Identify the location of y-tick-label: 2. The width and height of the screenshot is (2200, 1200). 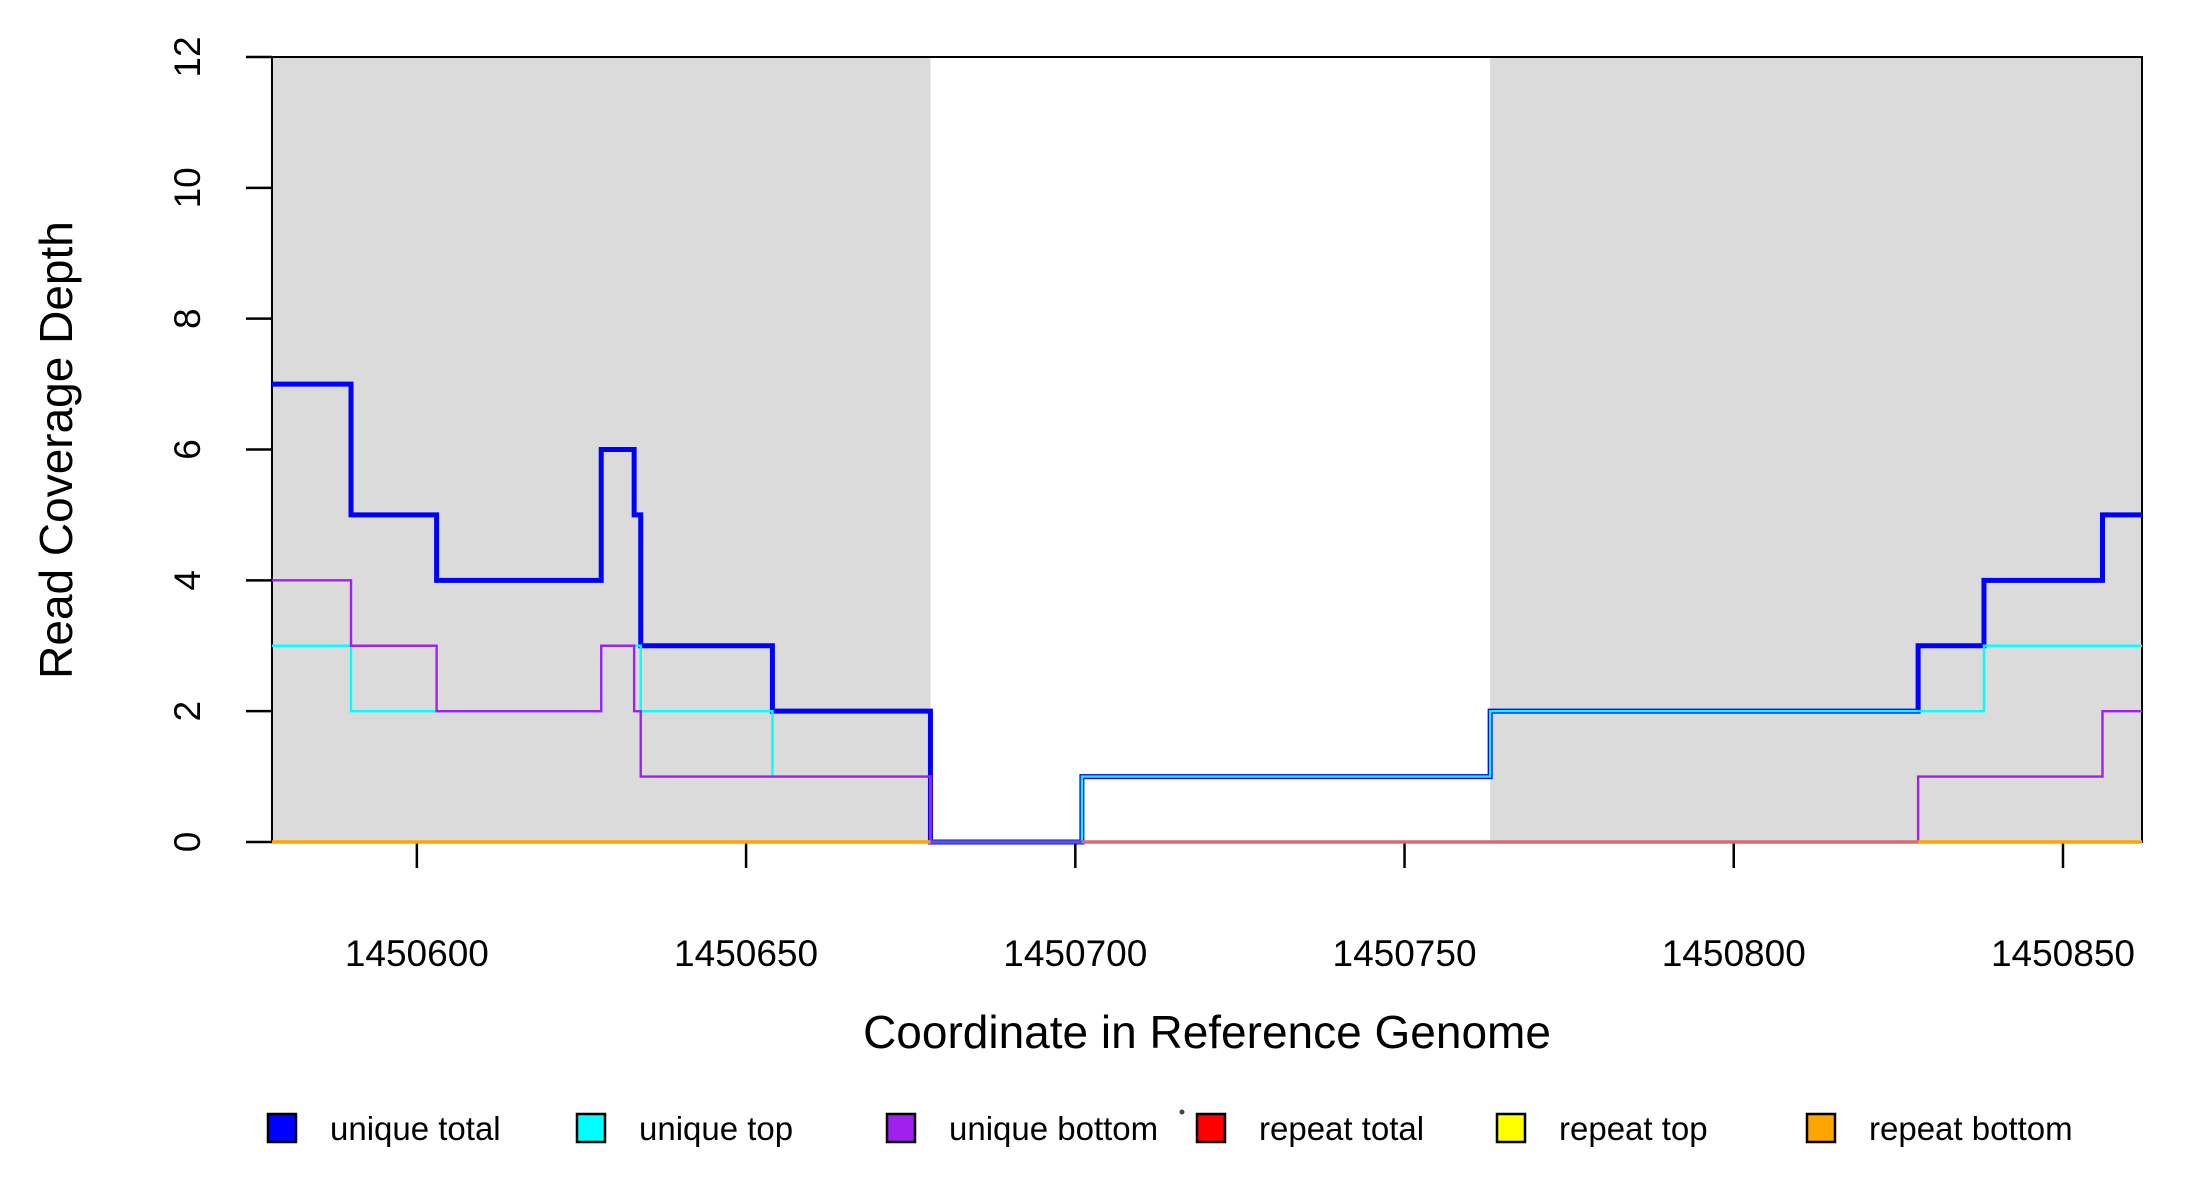
(187, 711).